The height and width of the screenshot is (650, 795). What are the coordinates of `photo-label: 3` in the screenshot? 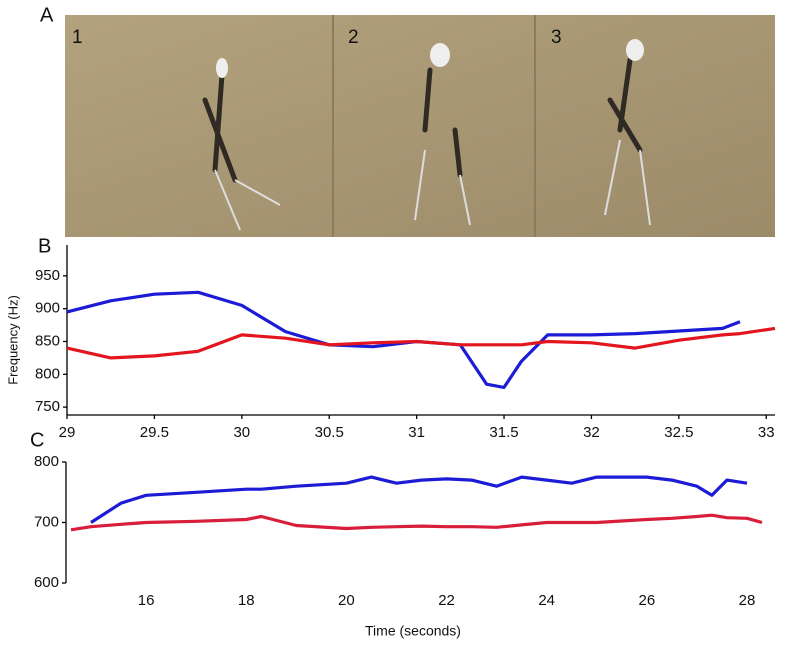 It's located at (556, 37).